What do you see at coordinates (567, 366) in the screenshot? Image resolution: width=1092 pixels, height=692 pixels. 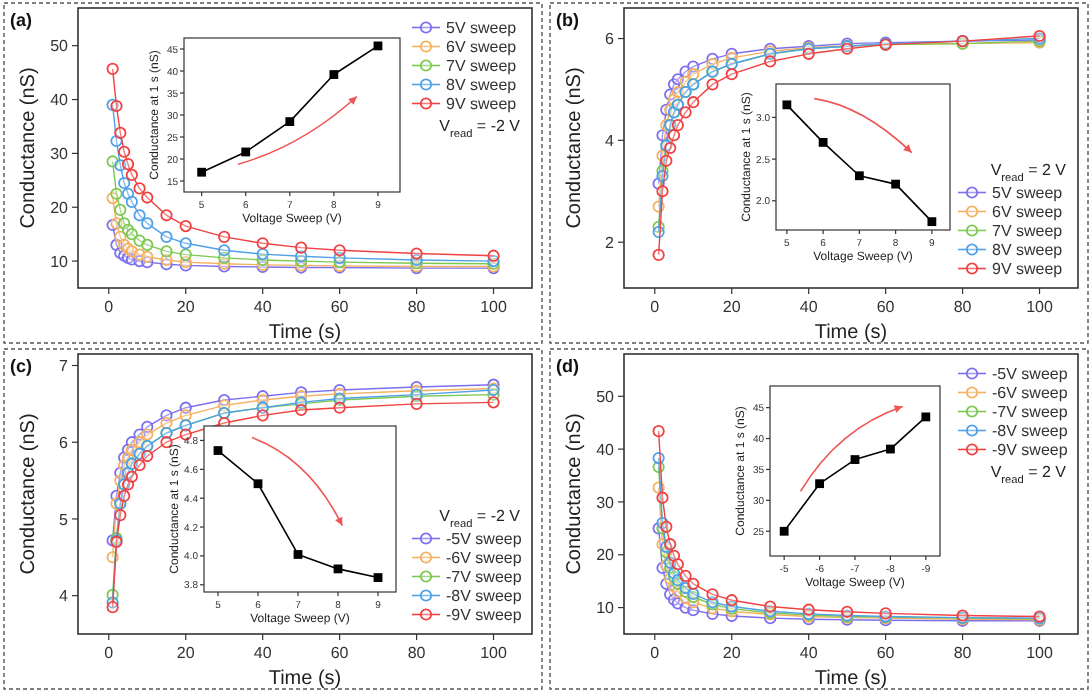 I see `chart-title: (d)` at bounding box center [567, 366].